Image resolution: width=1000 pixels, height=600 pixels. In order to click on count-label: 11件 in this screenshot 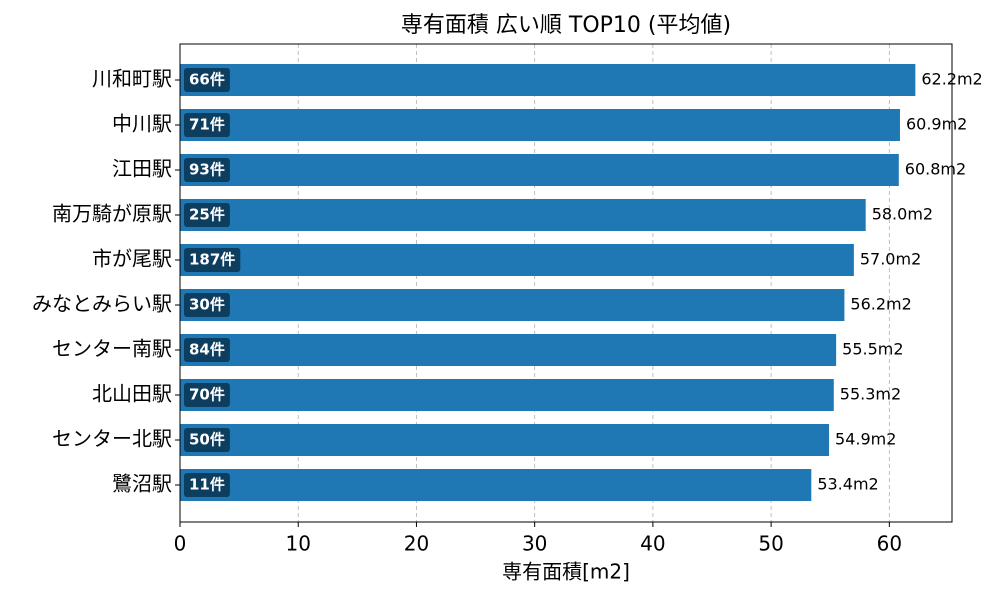, I will do `click(207, 485)`.